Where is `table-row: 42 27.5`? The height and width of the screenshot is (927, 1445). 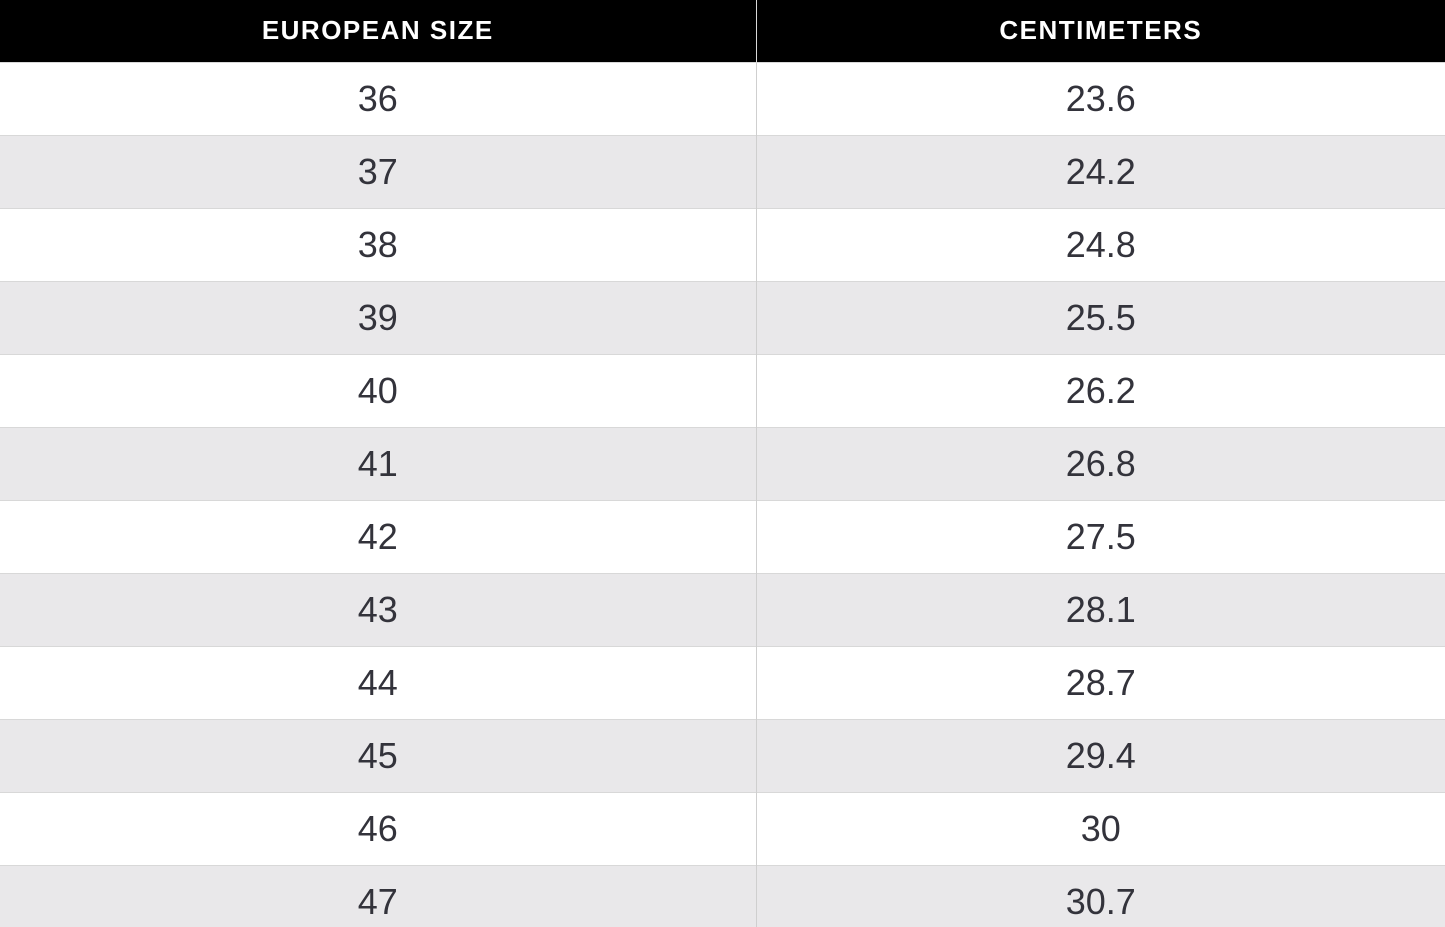
table-row: 42 27.5 is located at coordinates (722, 536).